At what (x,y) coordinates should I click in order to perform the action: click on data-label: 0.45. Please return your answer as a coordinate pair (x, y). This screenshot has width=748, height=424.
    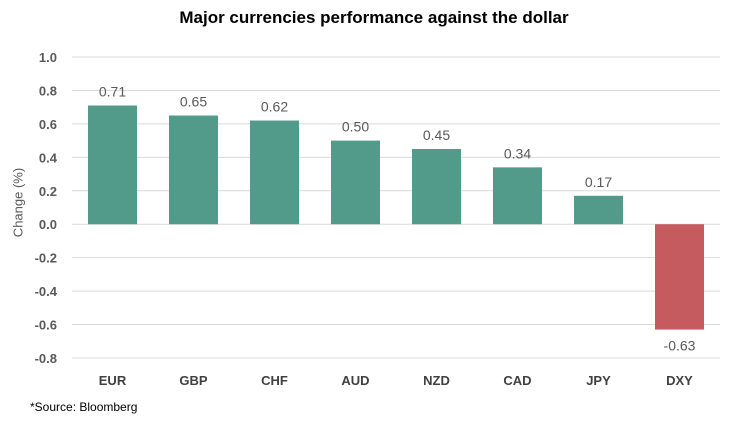
    Looking at the image, I should click on (436, 135).